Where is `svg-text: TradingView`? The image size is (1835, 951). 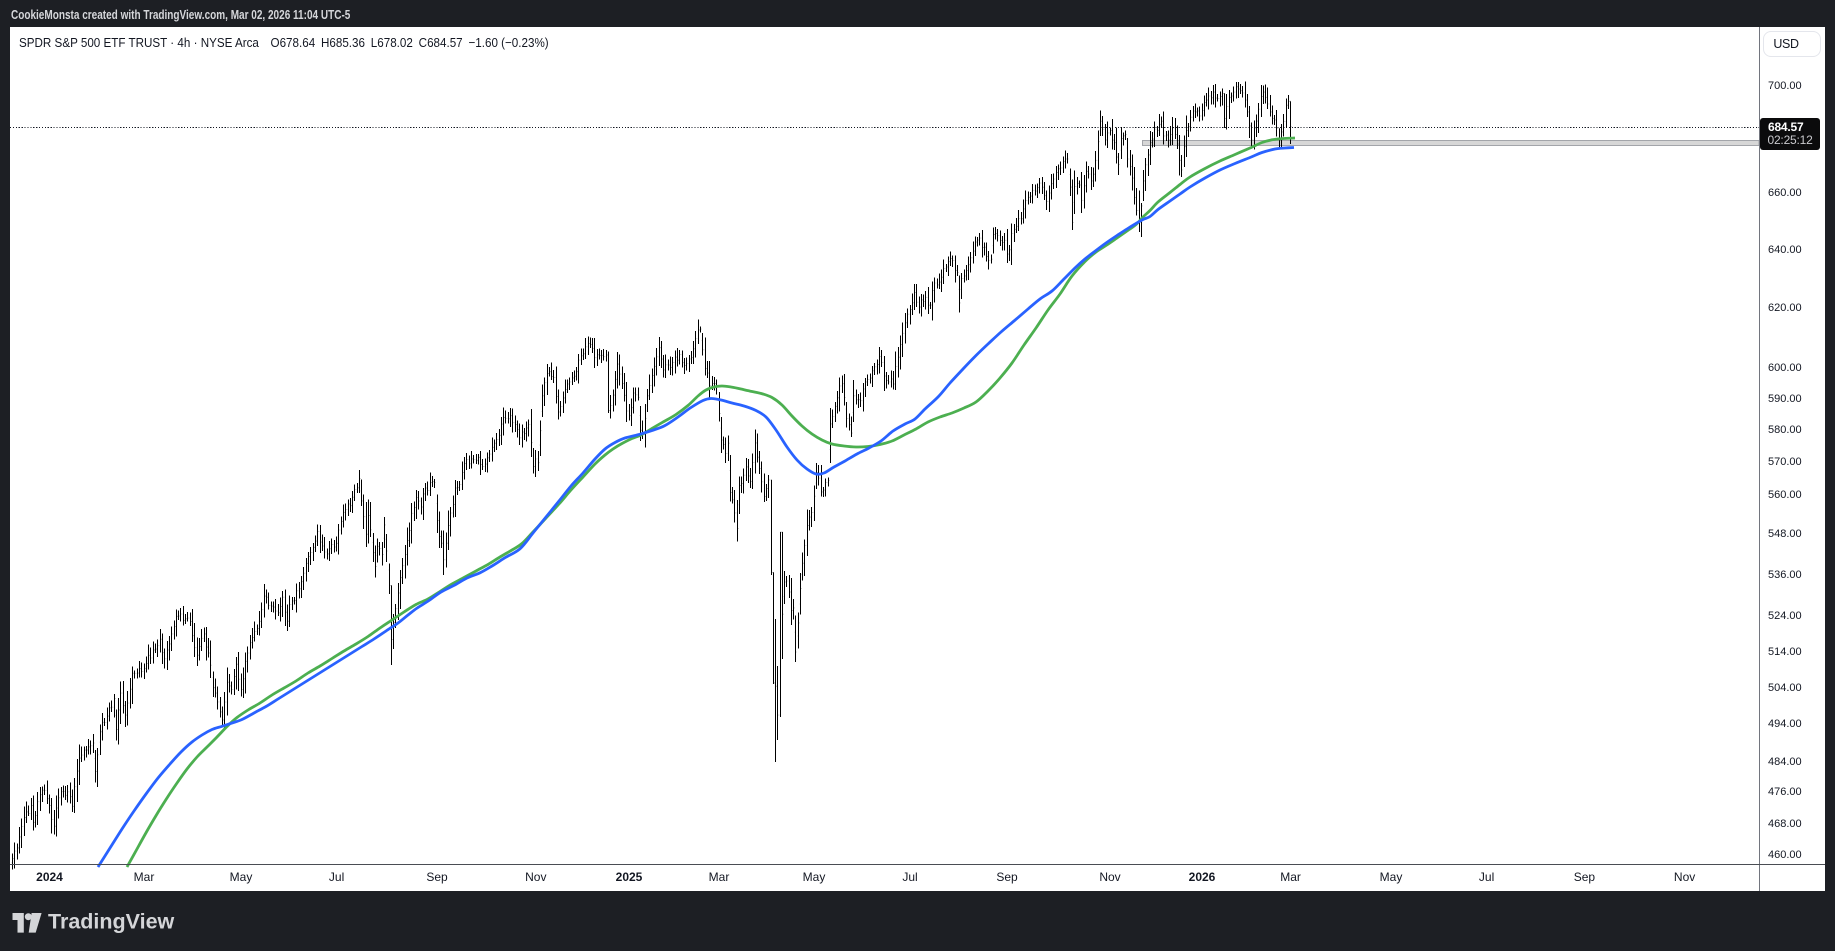
svg-text: TradingView is located at coordinates (111, 922).